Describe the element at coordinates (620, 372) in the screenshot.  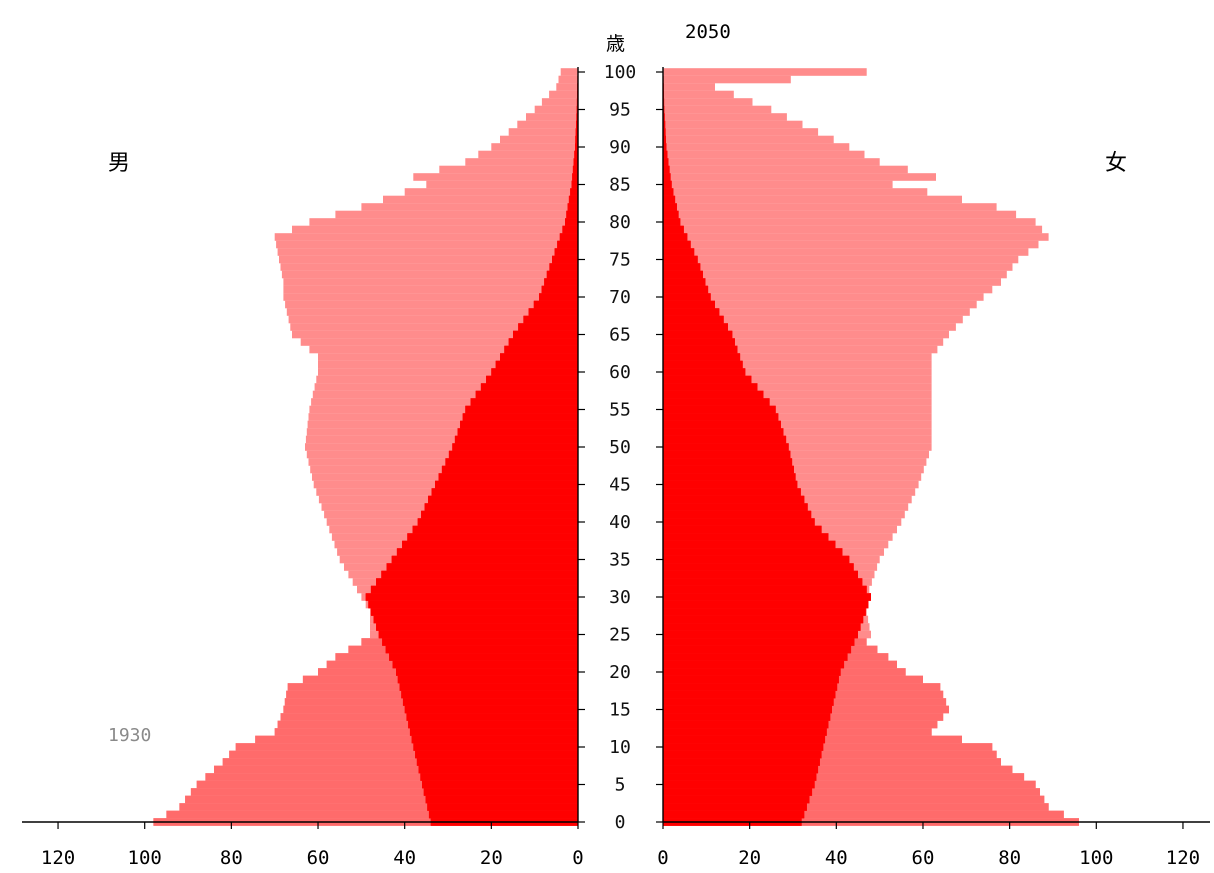
I see `age-tick-label-60: 60` at that location.